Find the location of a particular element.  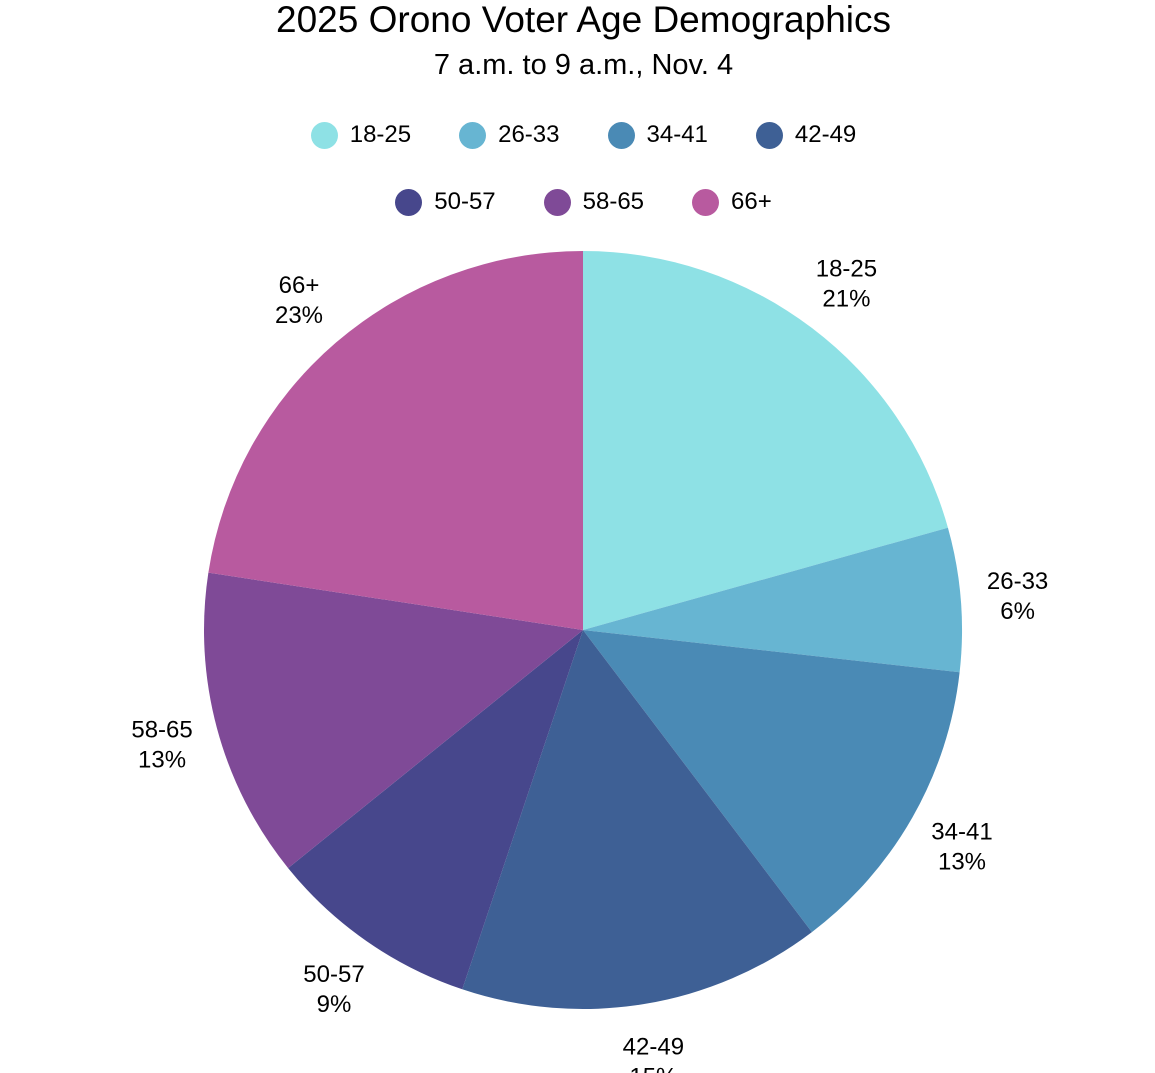

legend-row-1: 18-25 26-33 34-41 42-49 is located at coordinates (577, 135).